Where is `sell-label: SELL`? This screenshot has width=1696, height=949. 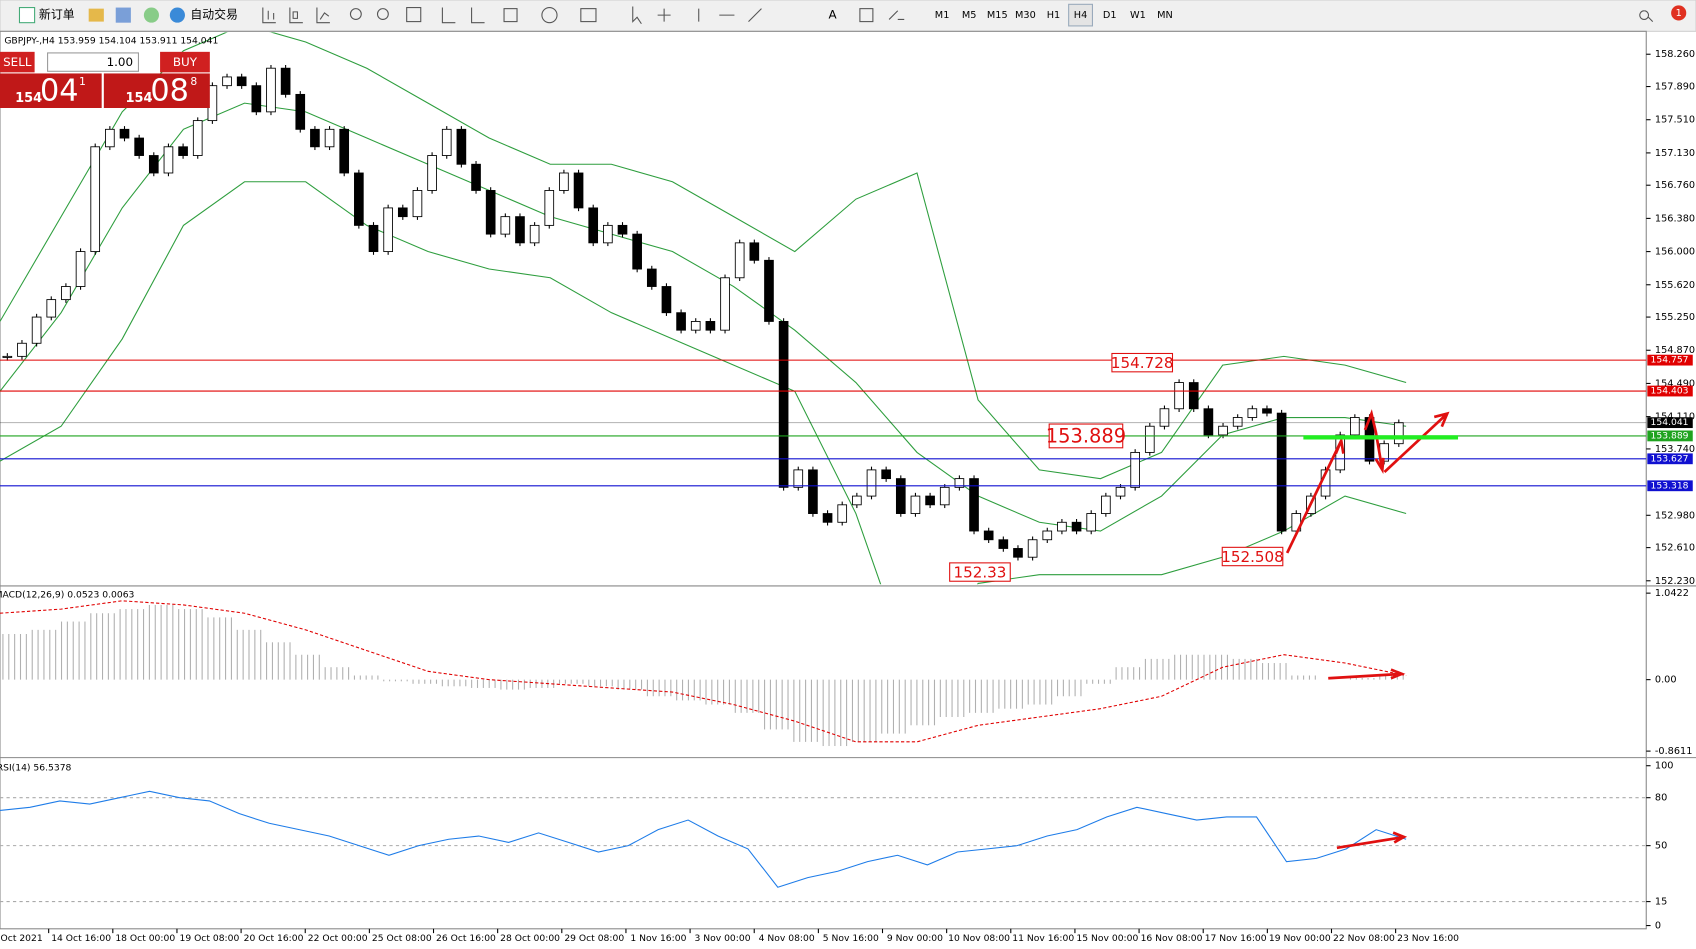
sell-label: SELL is located at coordinates (17, 62).